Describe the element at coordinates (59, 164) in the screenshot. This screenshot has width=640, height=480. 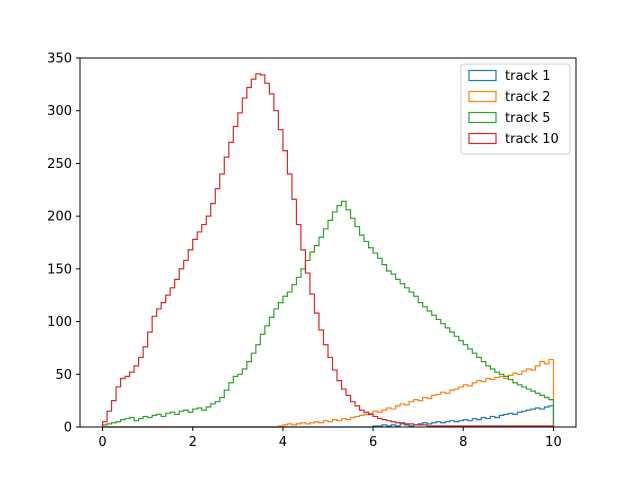
I see `y-tick-label: 250` at that location.